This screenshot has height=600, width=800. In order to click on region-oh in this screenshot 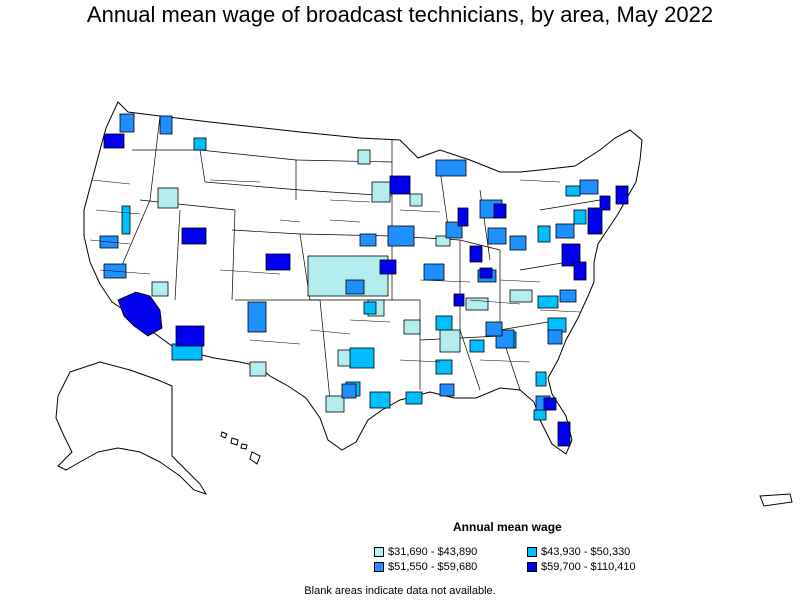, I will do `click(580, 217)`.